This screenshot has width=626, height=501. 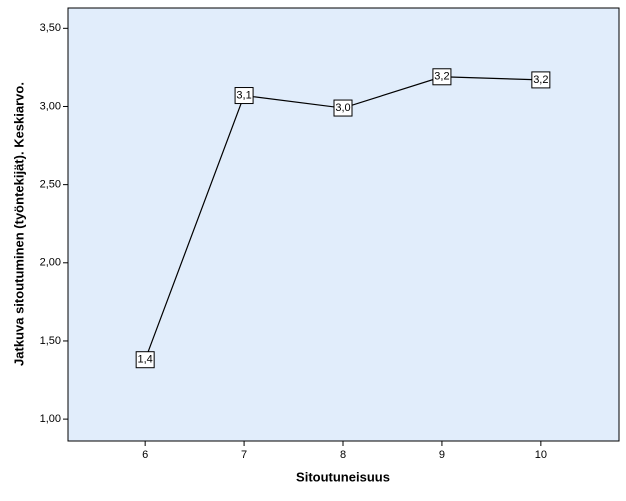 What do you see at coordinates (50, 419) in the screenshot?
I see `y-tick-label: 1,00` at bounding box center [50, 419].